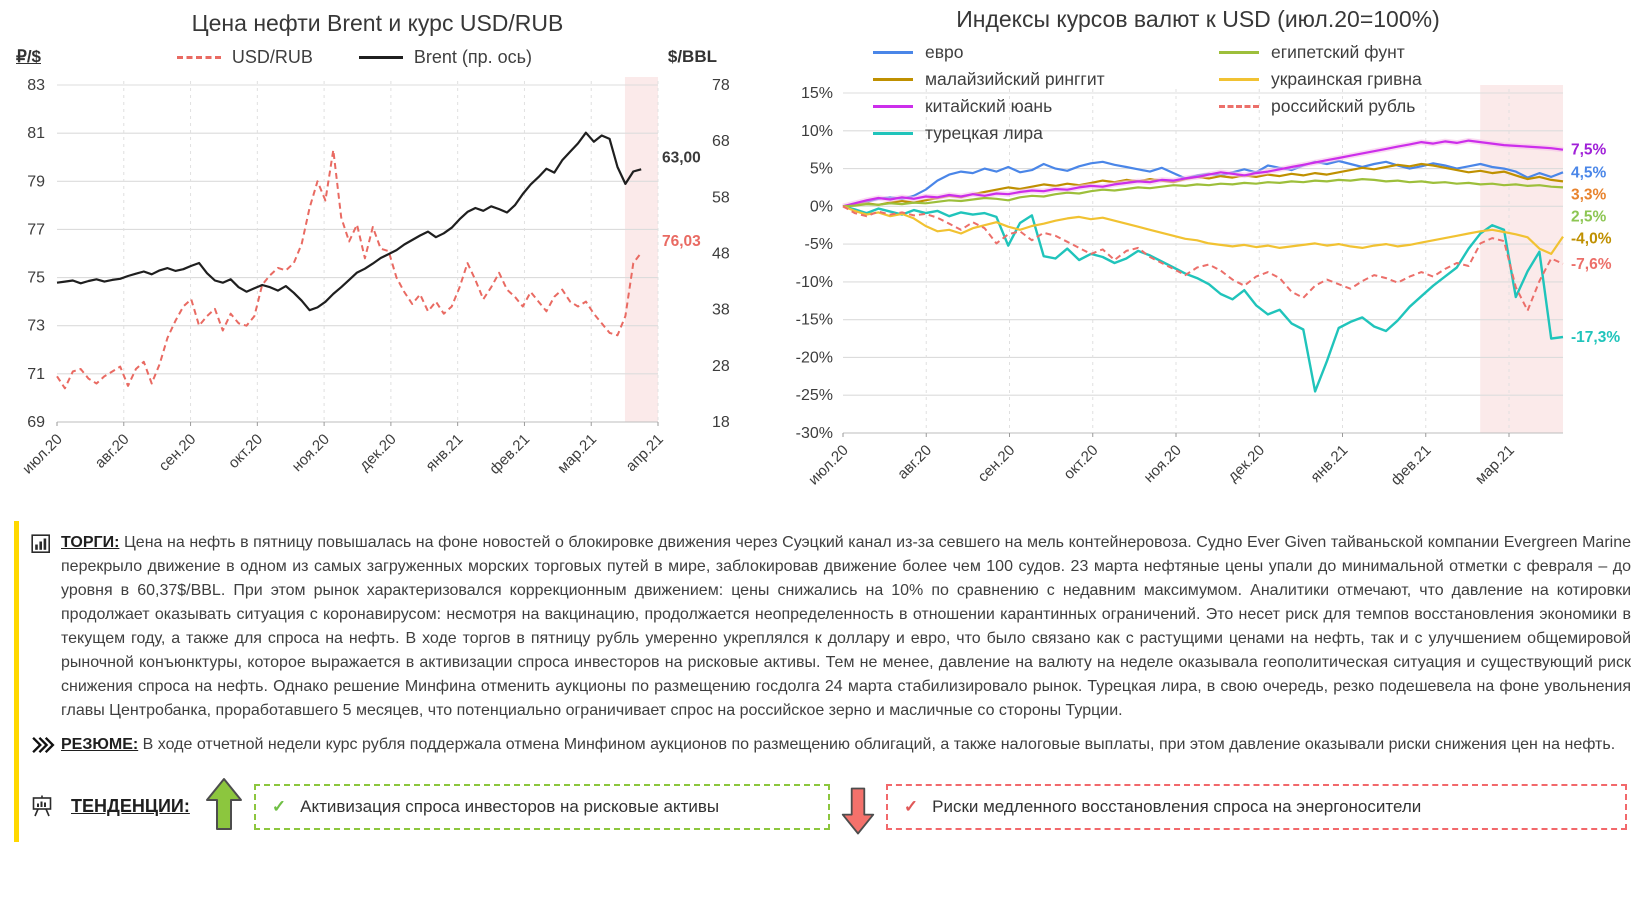 This screenshot has height=905, width=1641. I want to click on svg-text: 69, so click(36, 422).